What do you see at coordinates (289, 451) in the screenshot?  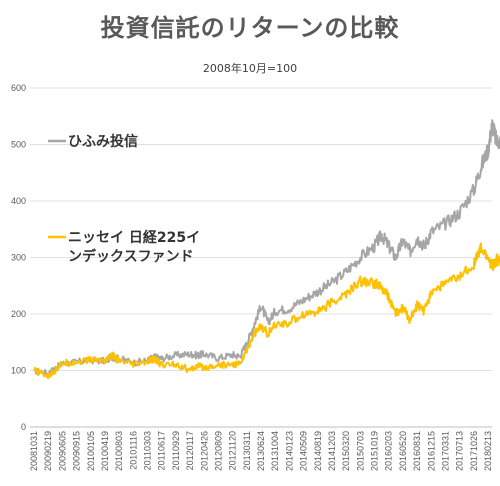 I see `x-tick-label: 20140123` at bounding box center [289, 451].